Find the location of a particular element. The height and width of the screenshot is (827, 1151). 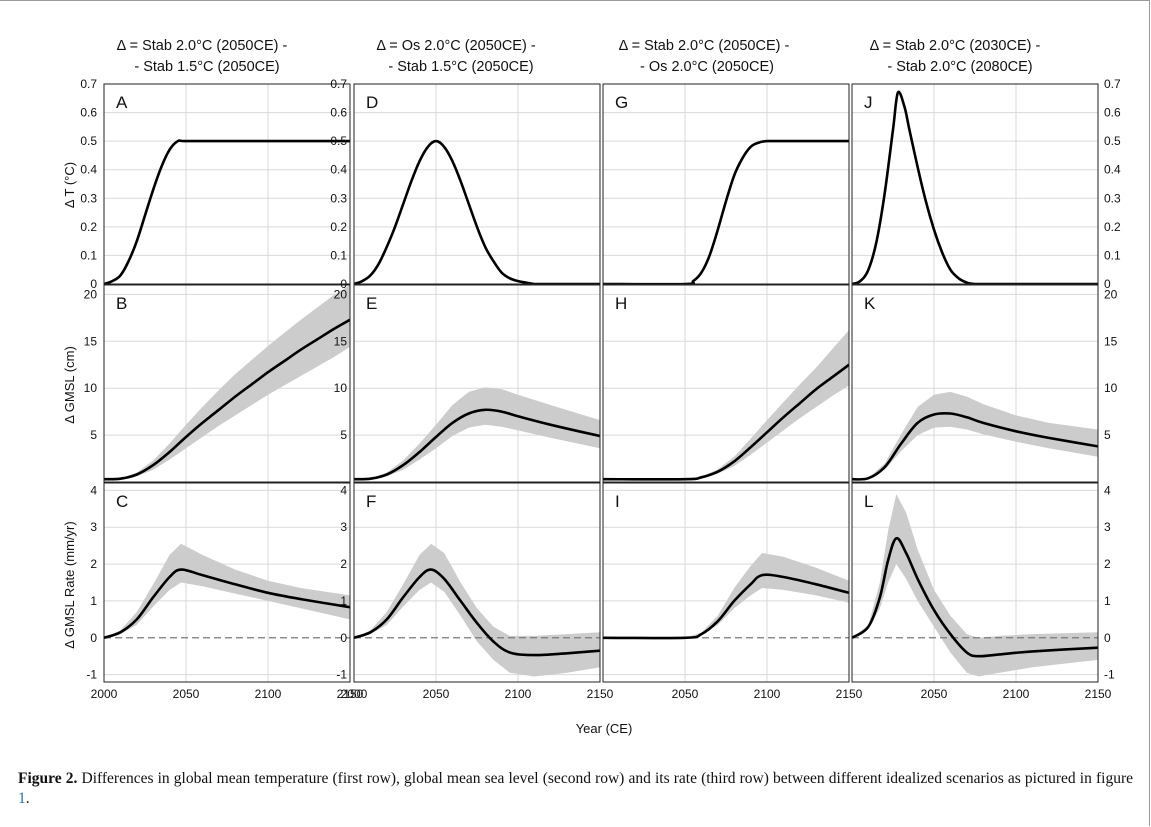

panel-f-ytick-label: 4 is located at coordinates (343, 490).